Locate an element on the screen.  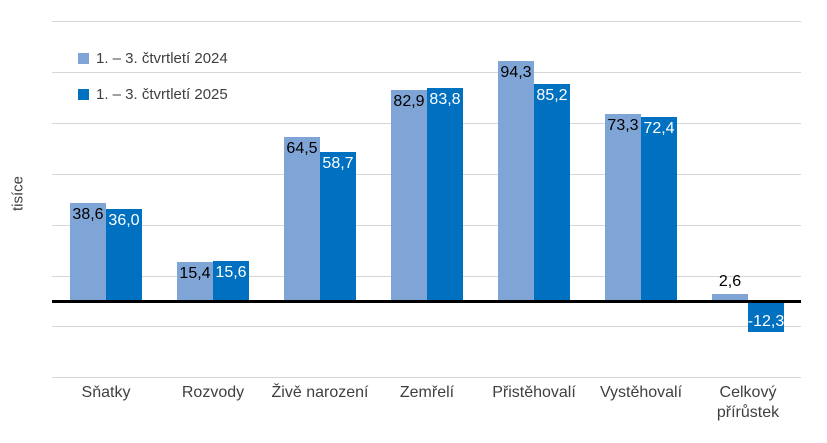
bar-value-label: 15,6 is located at coordinates (231, 272).